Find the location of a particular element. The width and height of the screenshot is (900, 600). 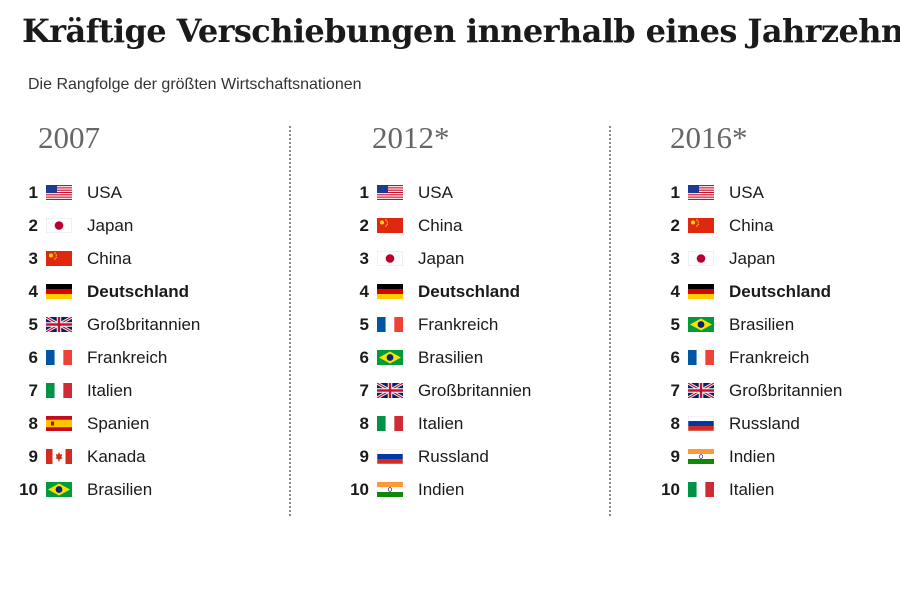

ranking-row: 7 Italien is located at coordinates (108, 390).